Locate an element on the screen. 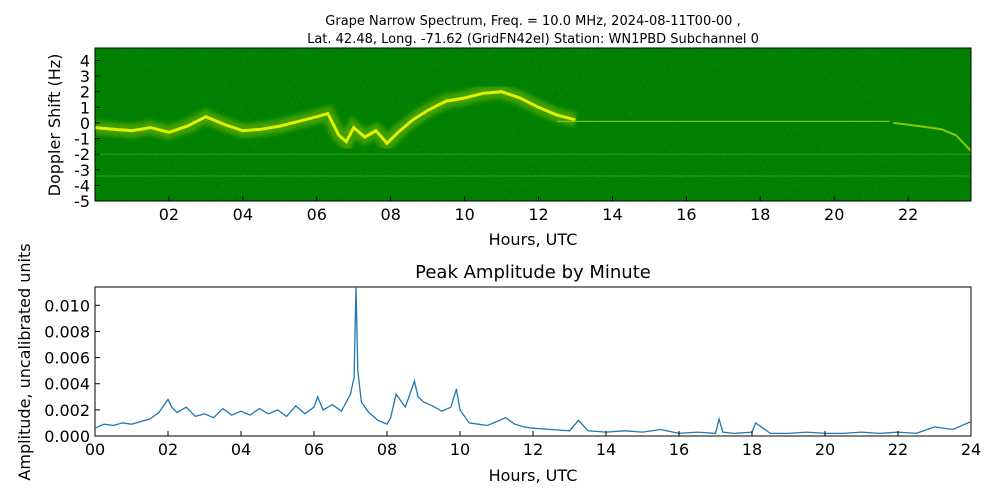 The width and height of the screenshot is (1000, 500). spectrogram-y-label: Doppler Shift (Hz) is located at coordinates (54, 125).